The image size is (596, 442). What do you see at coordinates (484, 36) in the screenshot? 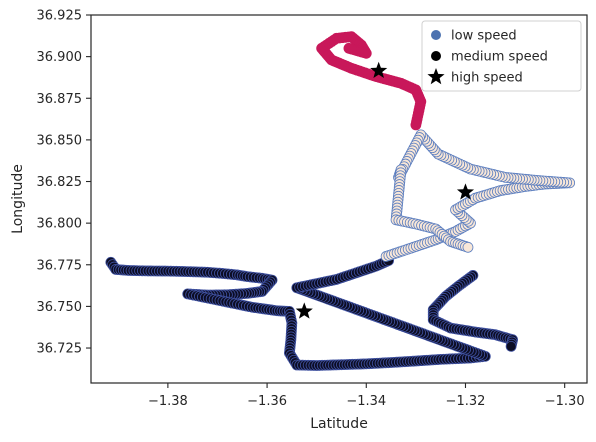
I see `legend-label-low-speed: low speed` at bounding box center [484, 36].